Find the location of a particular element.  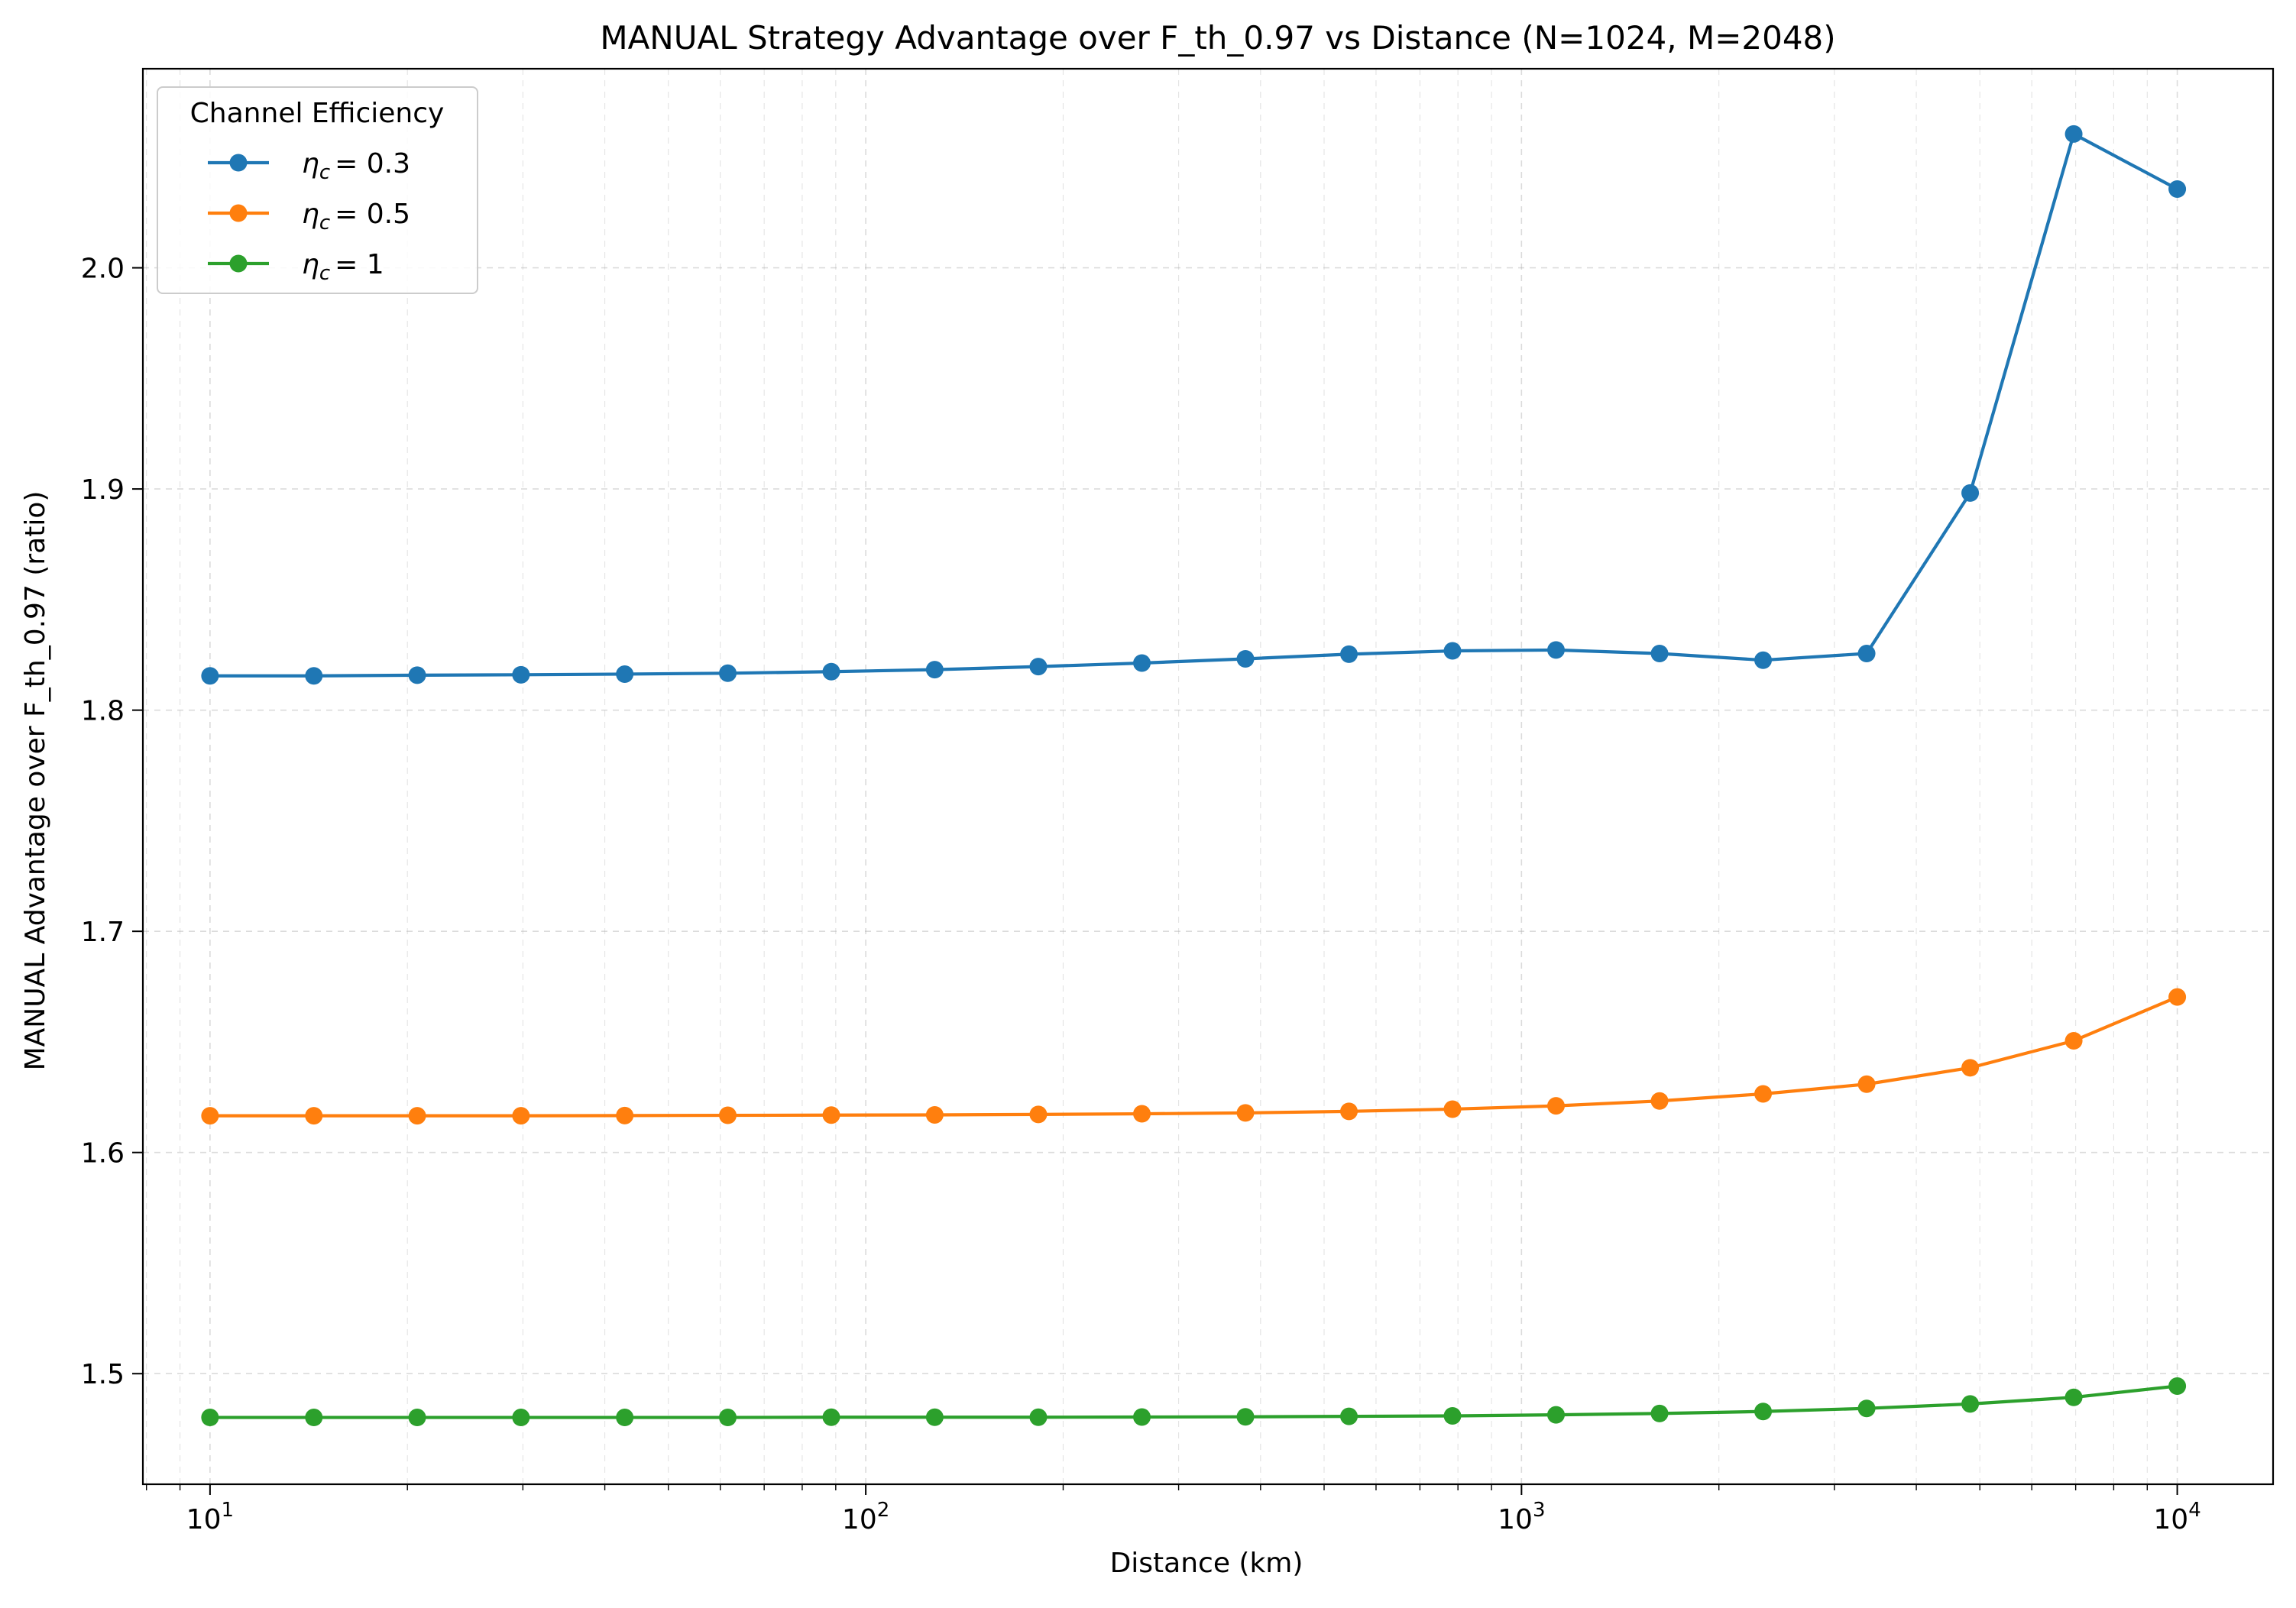

y-tick-label: 2.0 is located at coordinates (103, 269).